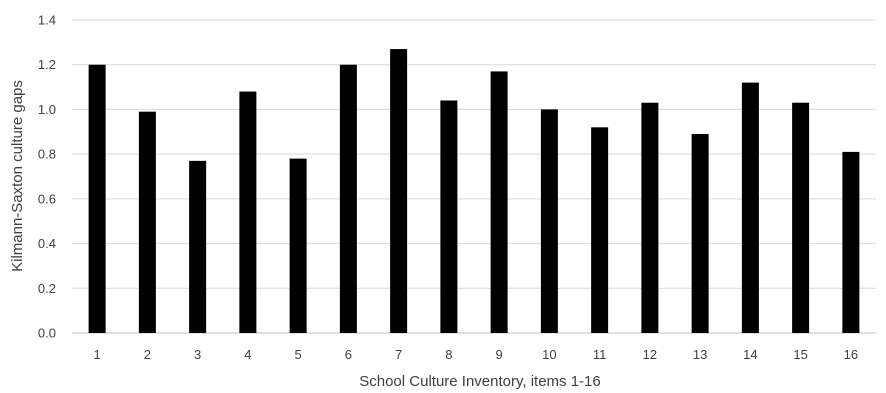  What do you see at coordinates (47, 109) in the screenshot?
I see `y-tick-label: 1.0` at bounding box center [47, 109].